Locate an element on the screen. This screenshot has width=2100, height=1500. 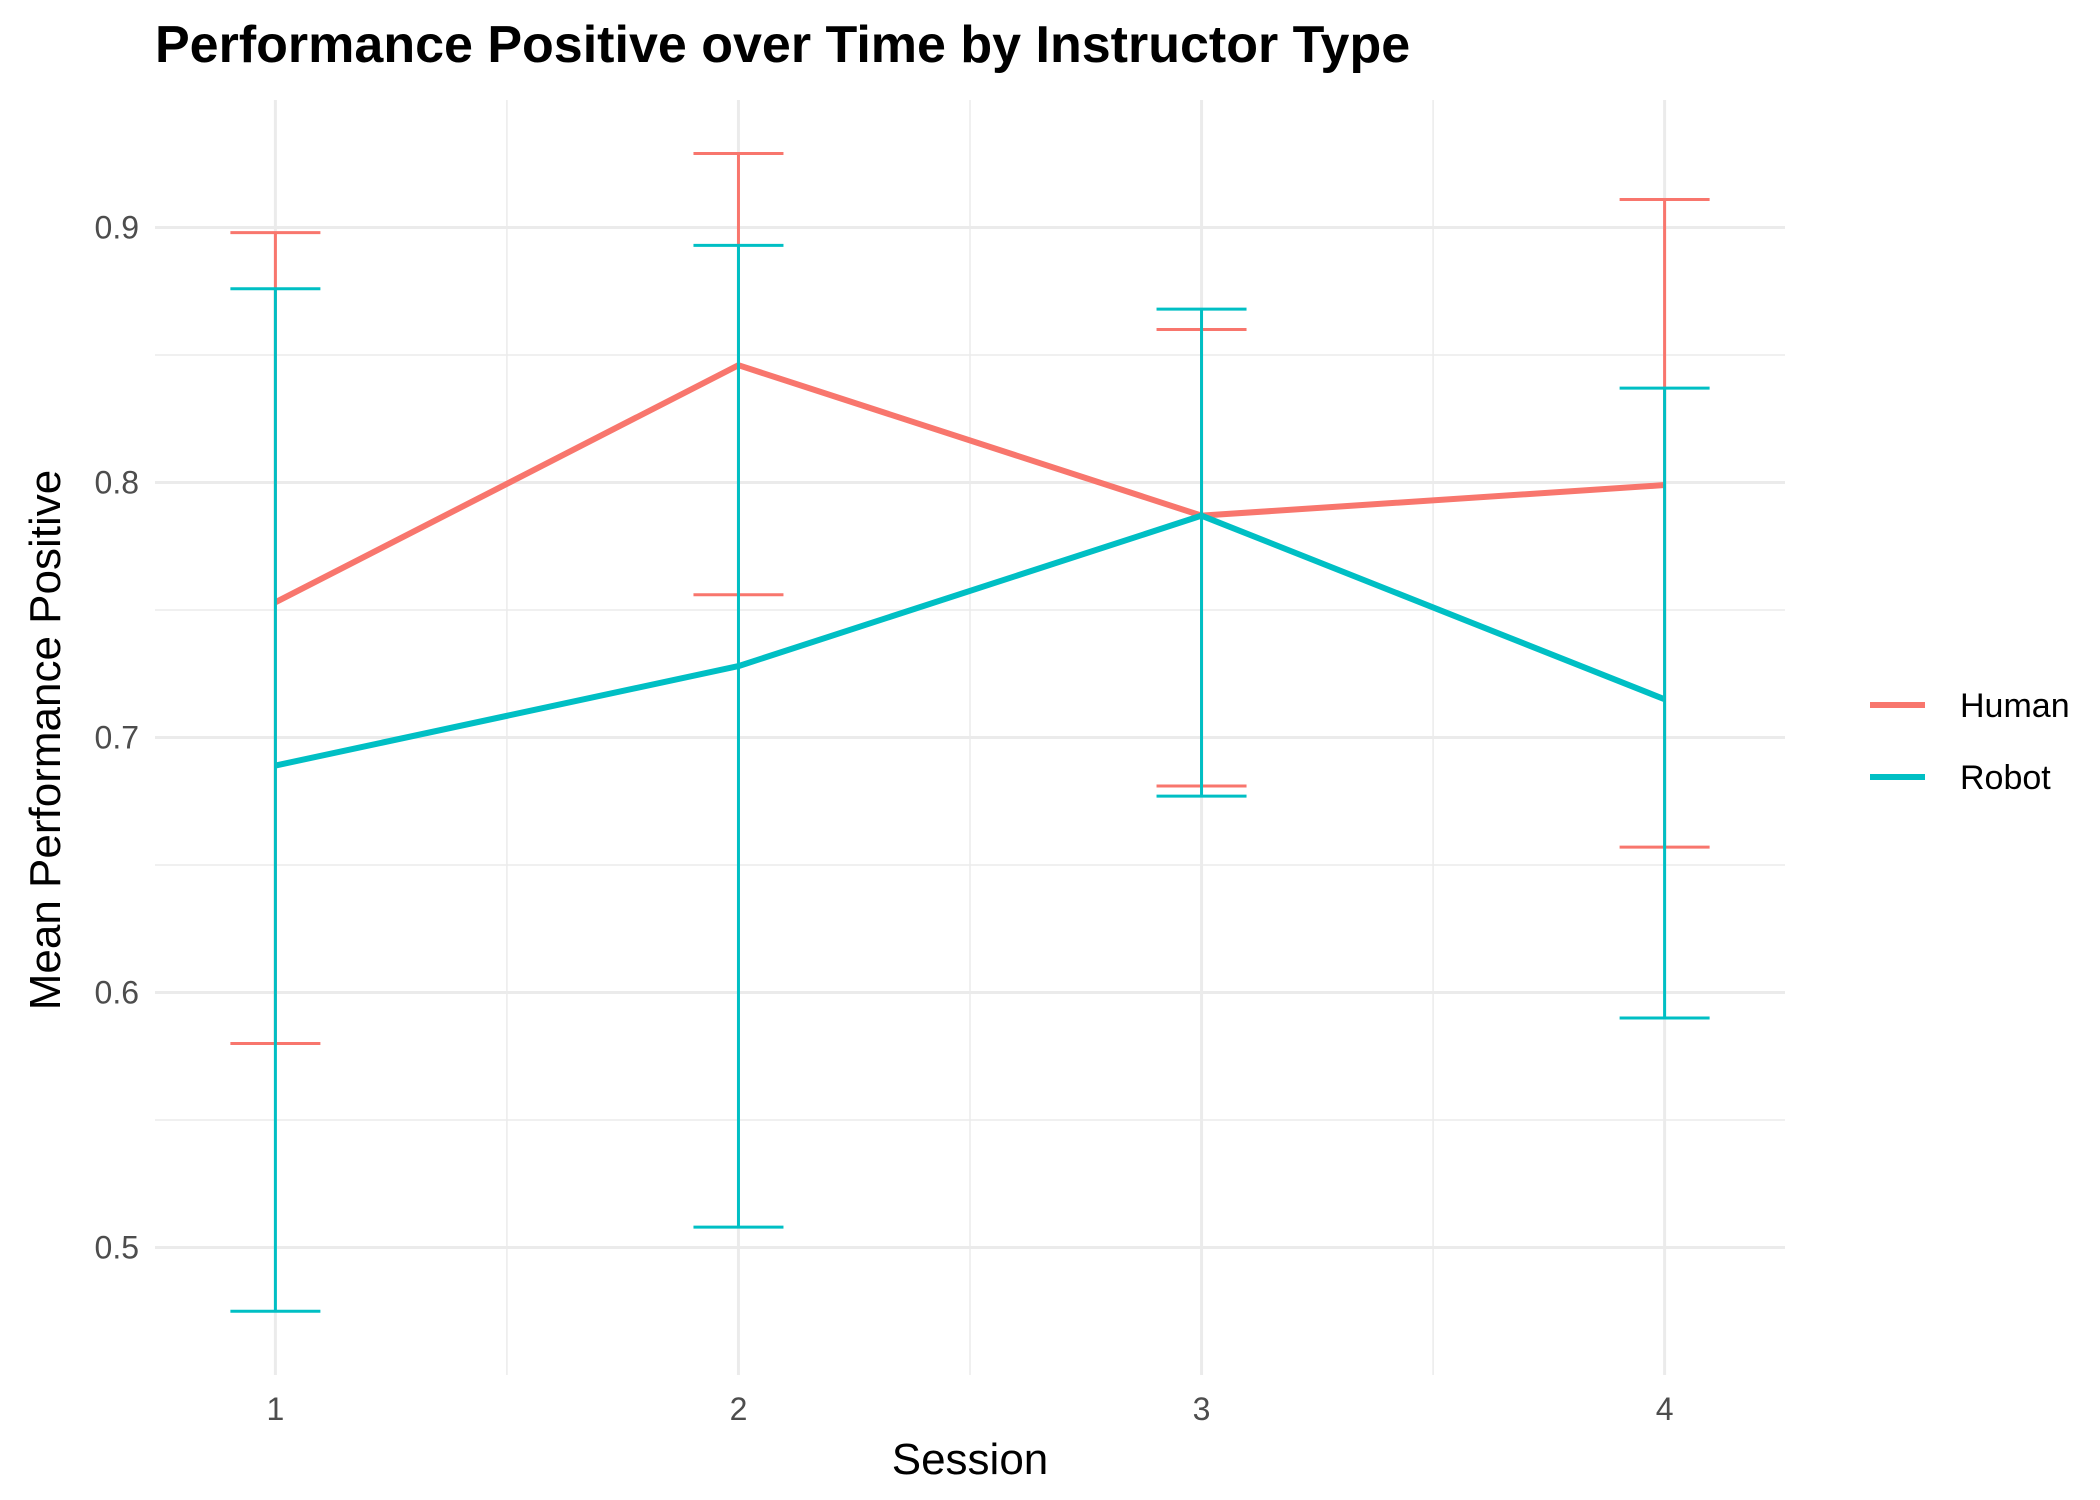
series-line-human is located at coordinates (969, 484).